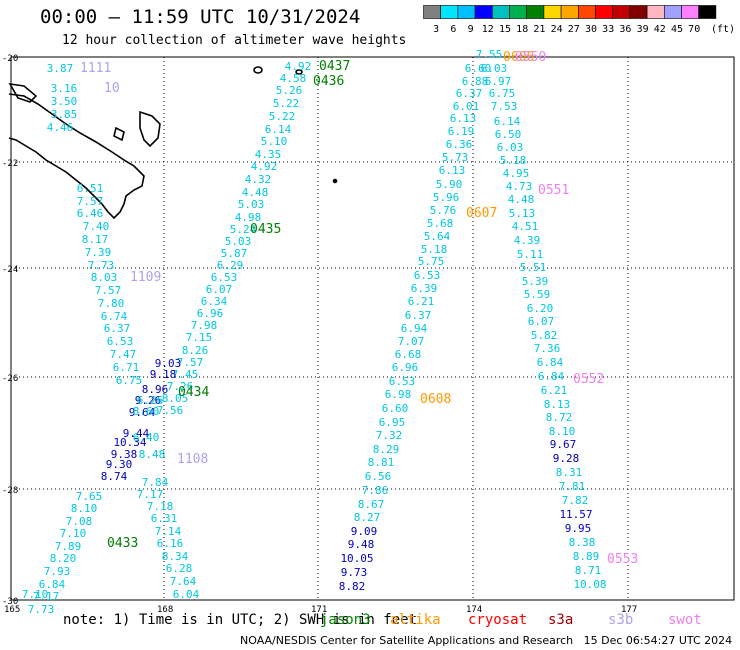  What do you see at coordinates (119, 464) in the screenshot?
I see `wave-height-value: 9.30` at bounding box center [119, 464].